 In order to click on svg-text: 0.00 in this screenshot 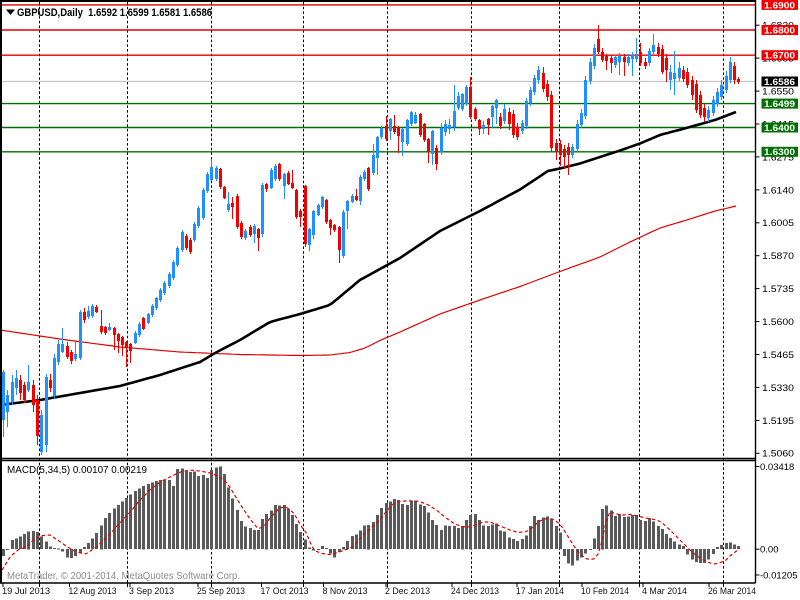, I will do `click(769, 550)`.